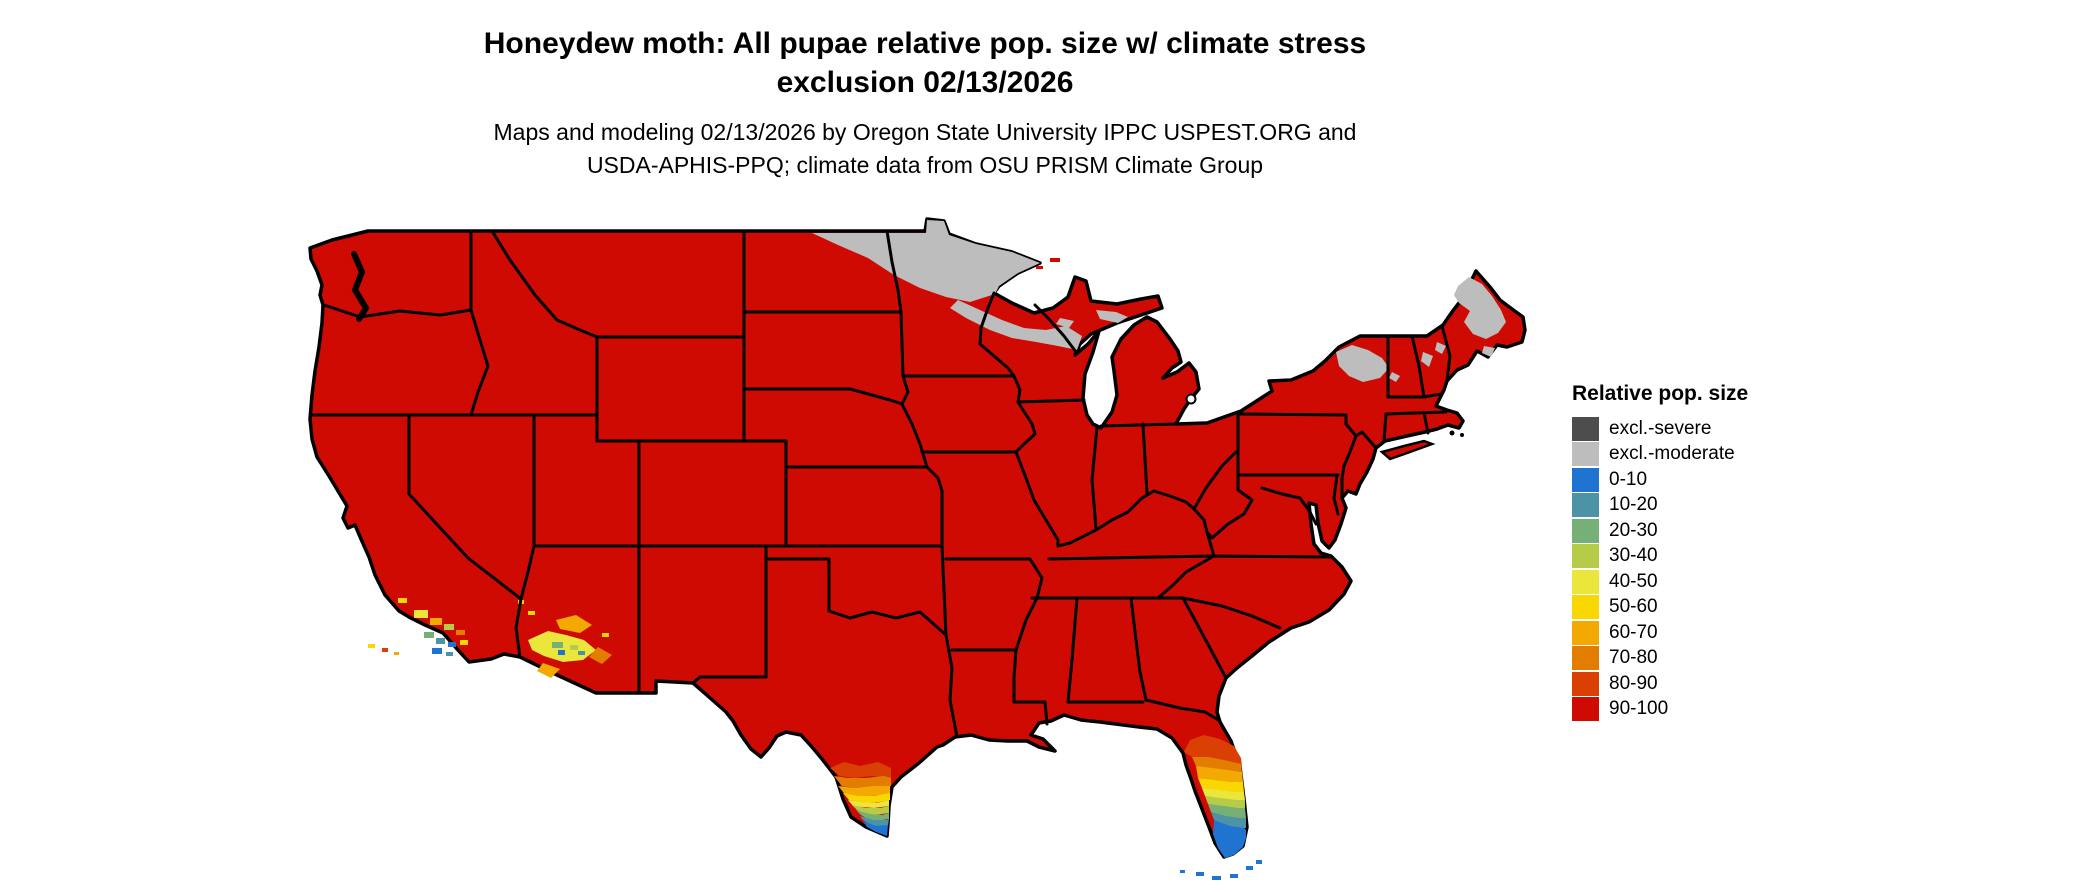 The image size is (2100, 892). Describe the element at coordinates (1462, 435) in the screenshot. I see `nantucket-icon` at that location.